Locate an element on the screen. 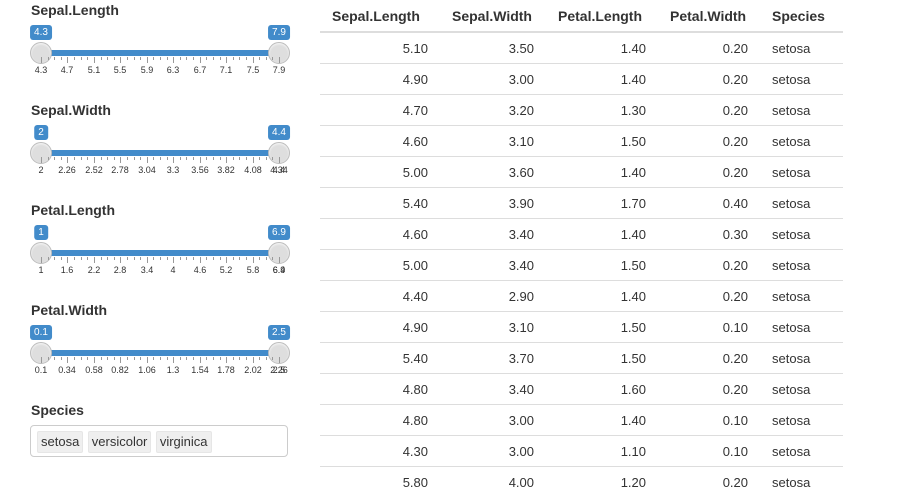  tick-label: 1.54 is located at coordinates (200, 370).